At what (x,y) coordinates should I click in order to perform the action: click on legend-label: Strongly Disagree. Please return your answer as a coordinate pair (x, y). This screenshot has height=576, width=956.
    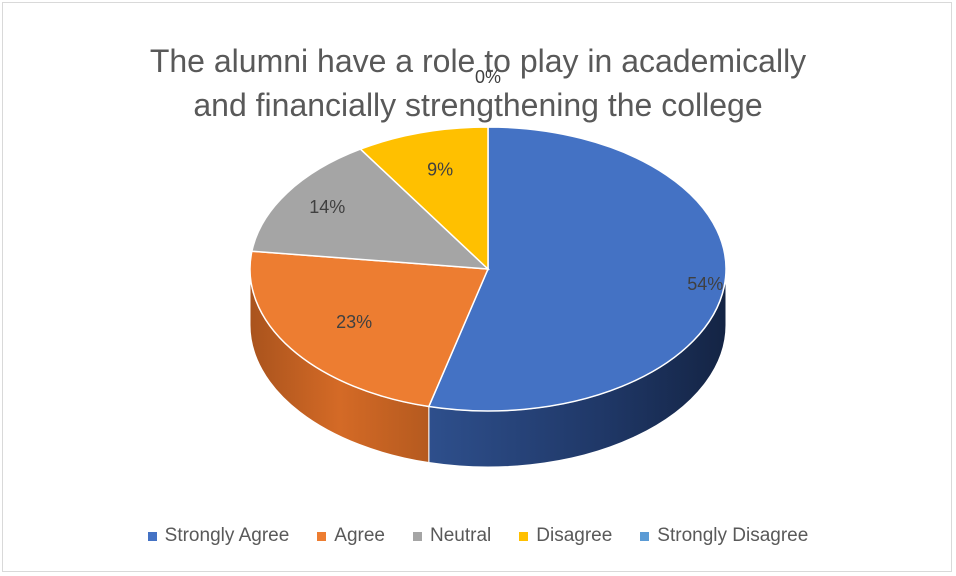
    Looking at the image, I should click on (733, 535).